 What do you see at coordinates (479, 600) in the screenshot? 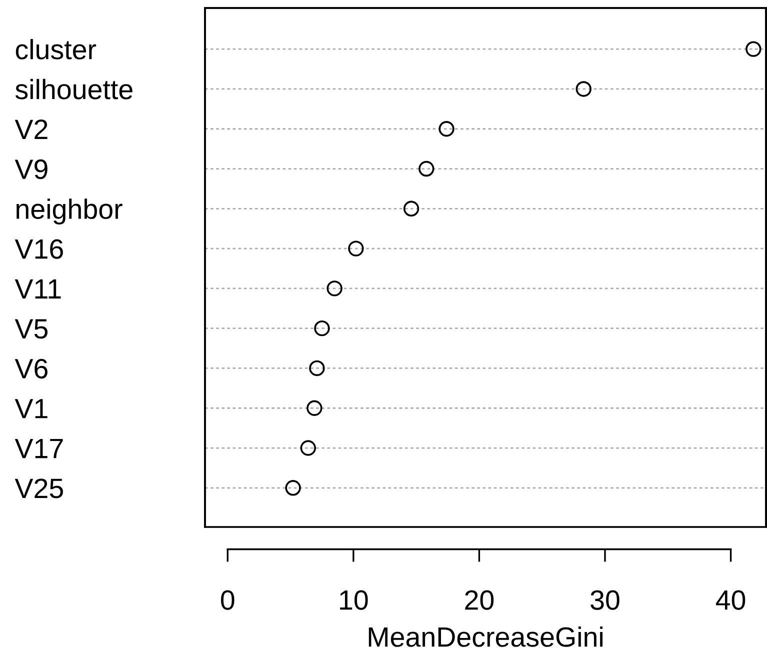
I see `x-tick-label: 20` at bounding box center [479, 600].